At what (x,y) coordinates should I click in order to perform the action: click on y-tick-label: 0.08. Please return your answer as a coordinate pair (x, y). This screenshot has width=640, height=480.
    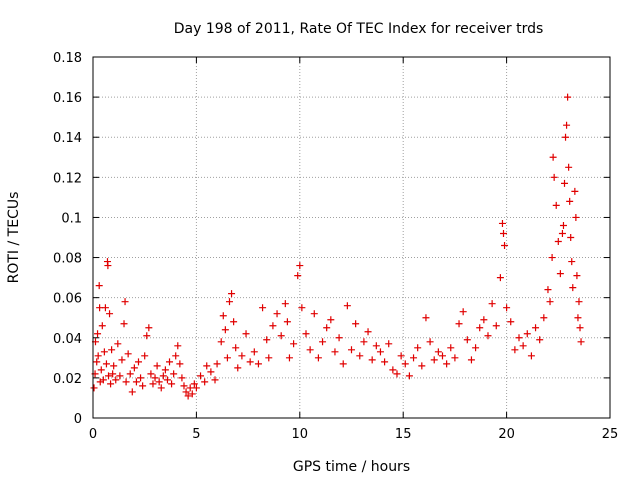
    Looking at the image, I should click on (67, 259).